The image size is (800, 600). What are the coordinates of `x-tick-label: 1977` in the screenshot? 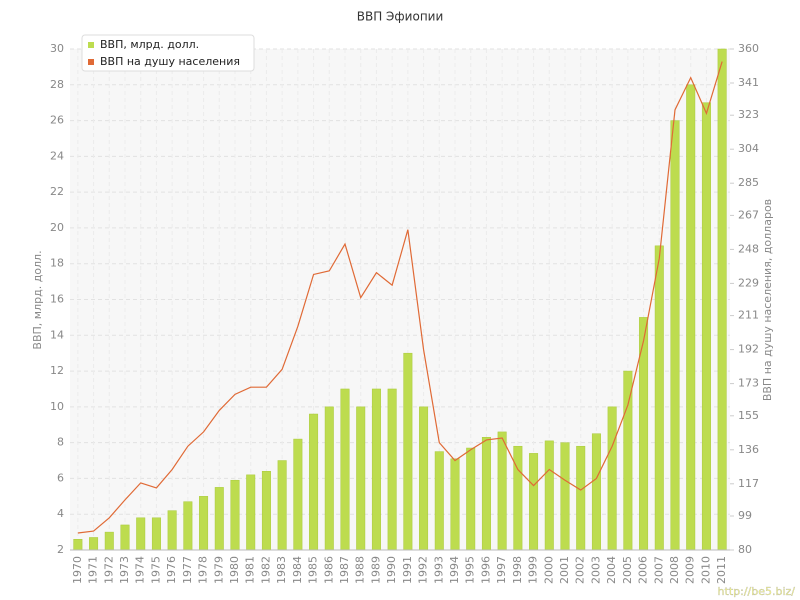 It's located at (187, 570).